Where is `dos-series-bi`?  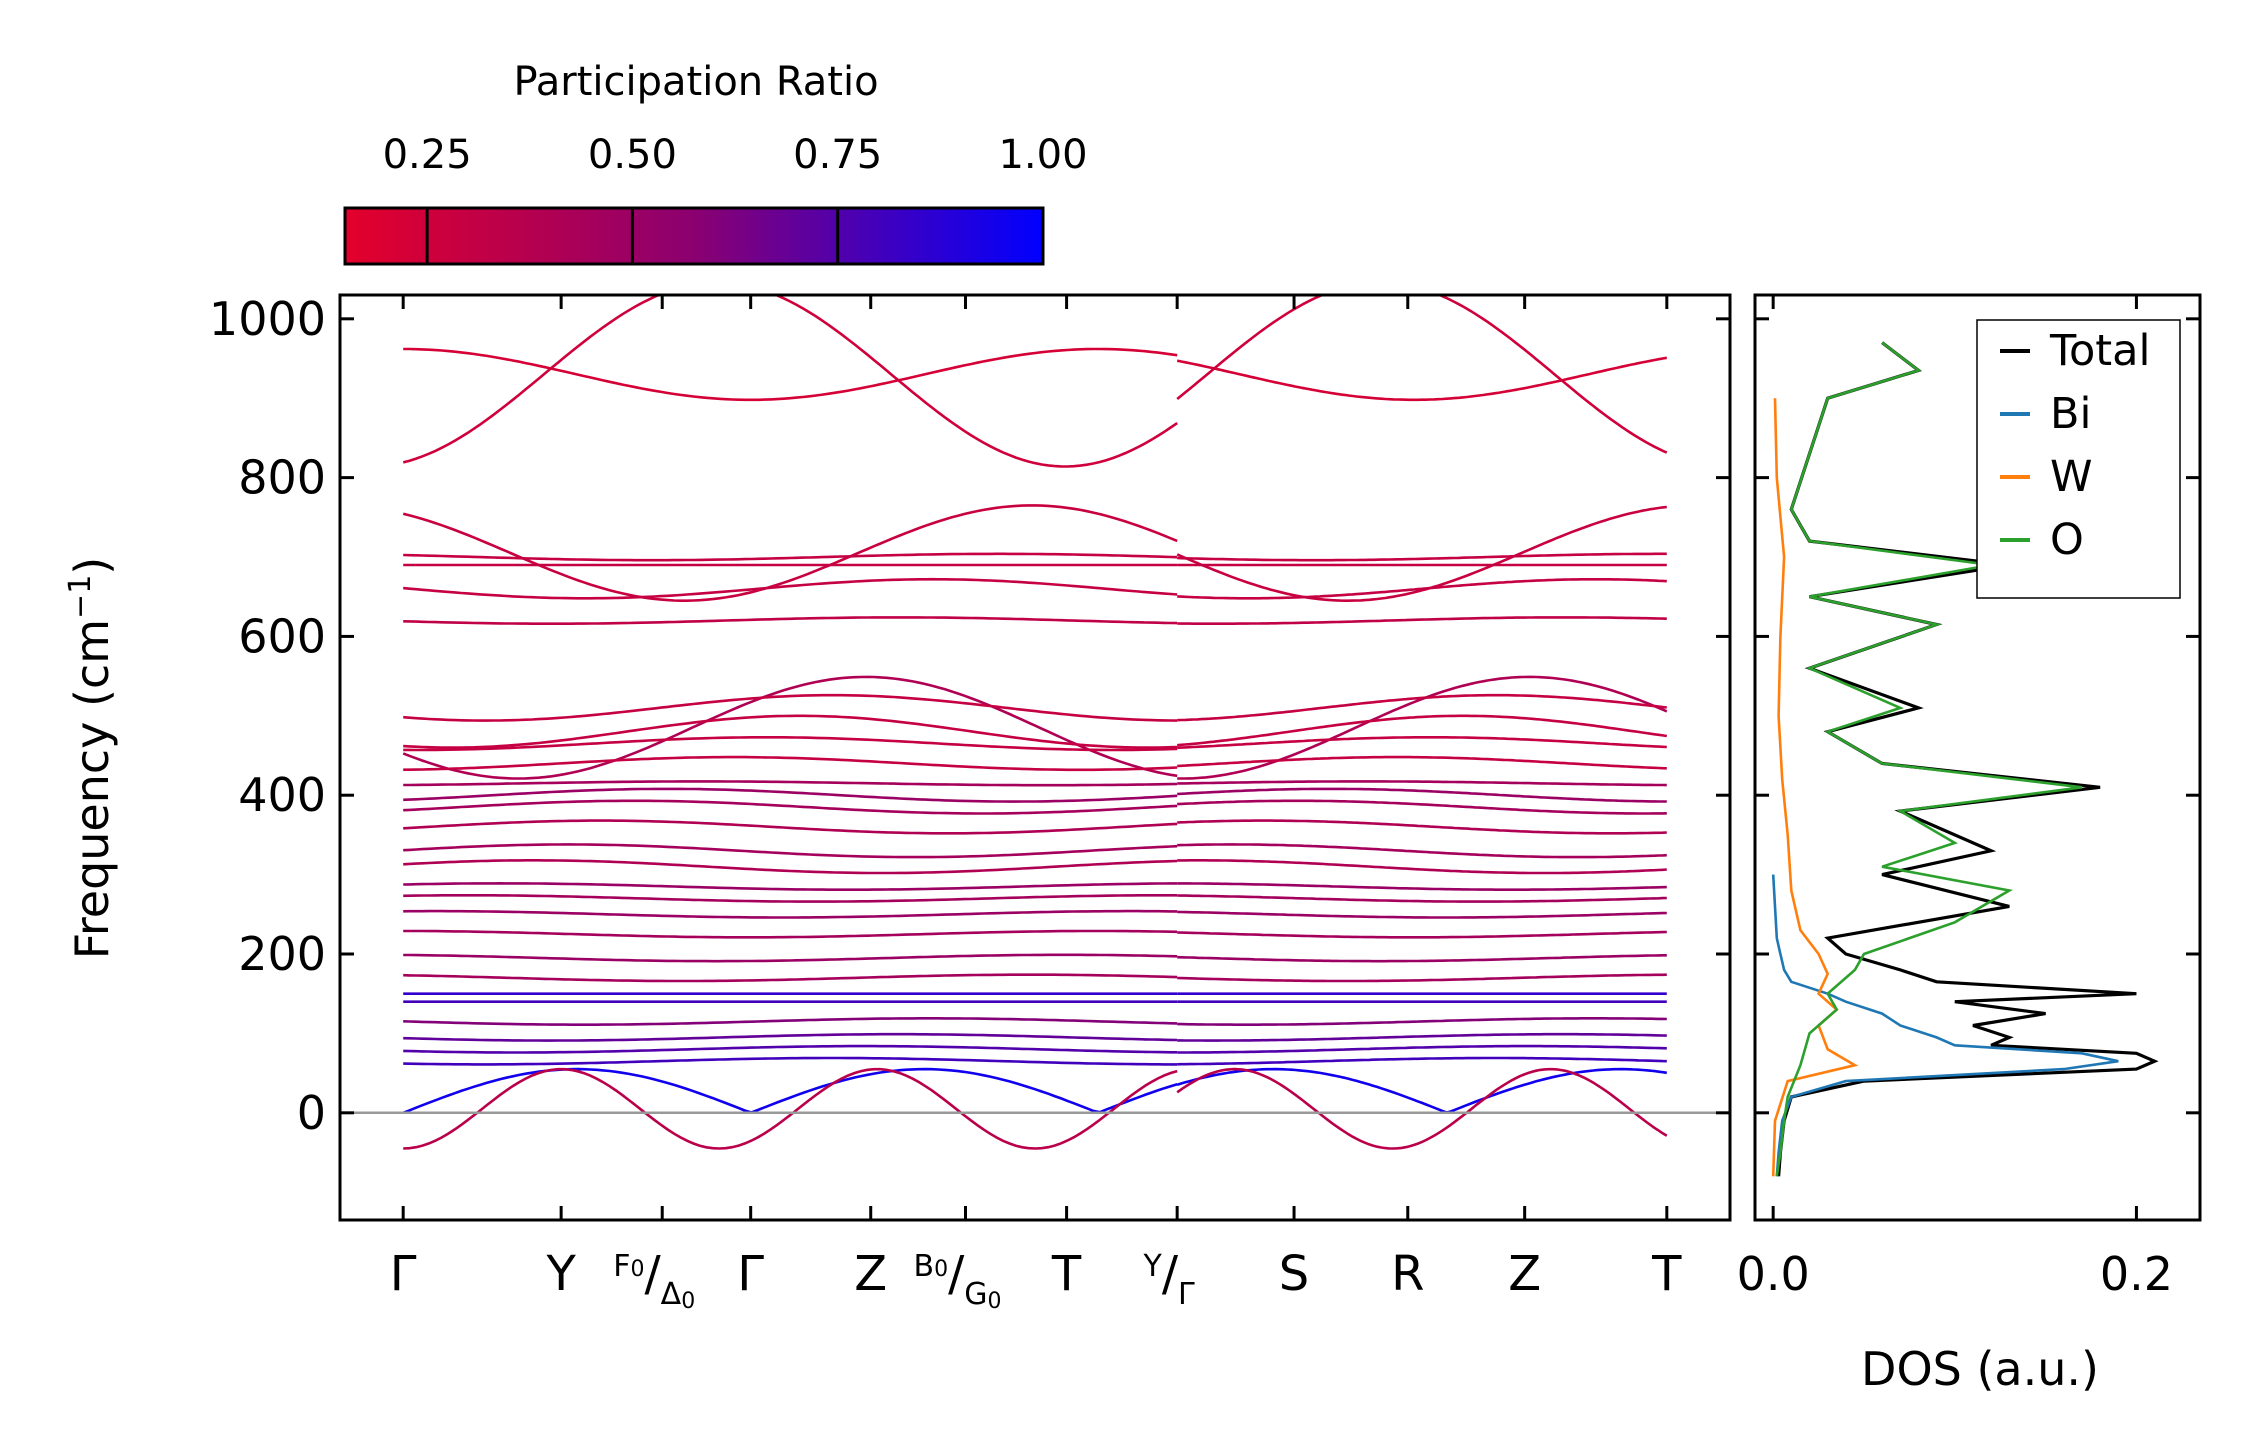
dos-series-bi is located at coordinates (1945, 1025).